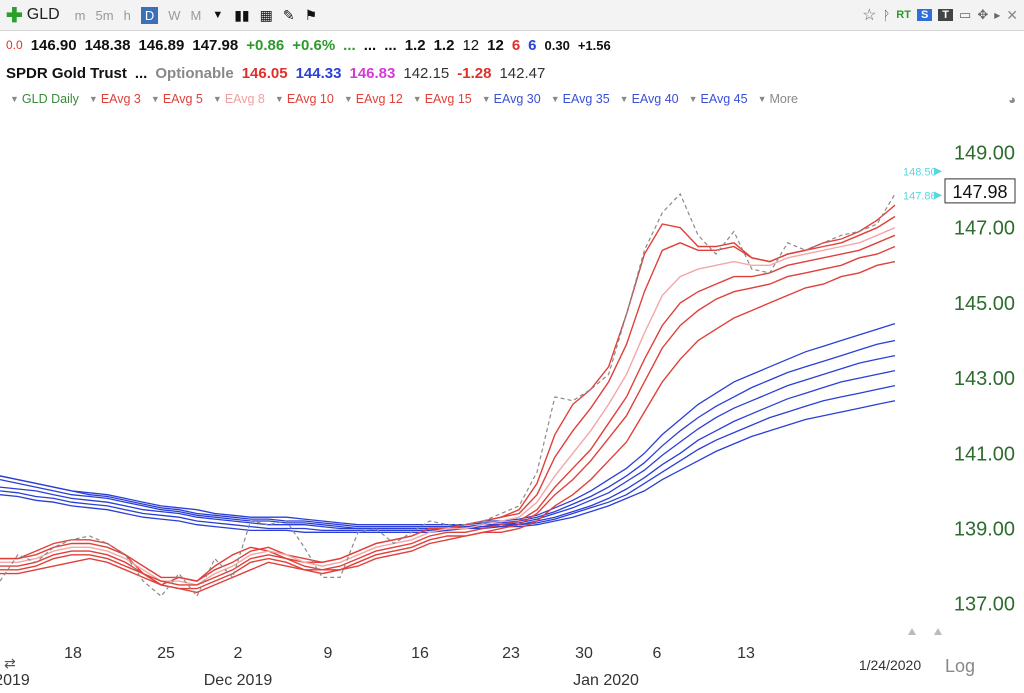  I want to click on legend-item: ▼ EAvg 35, so click(580, 99).